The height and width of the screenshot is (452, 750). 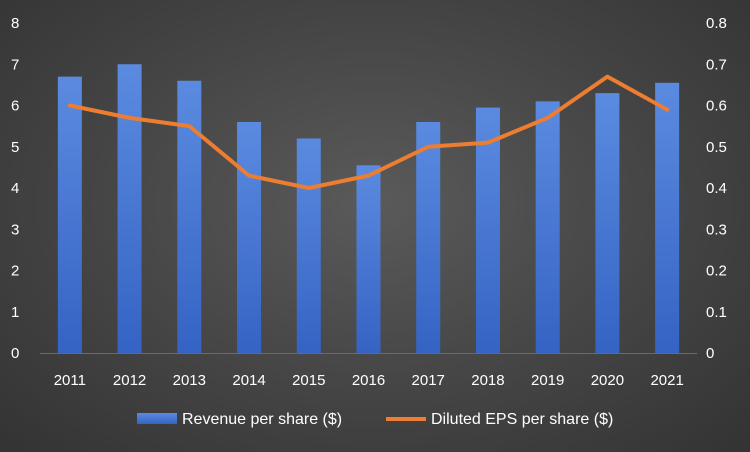 I want to click on bar-revenue-2017, so click(x=428, y=237).